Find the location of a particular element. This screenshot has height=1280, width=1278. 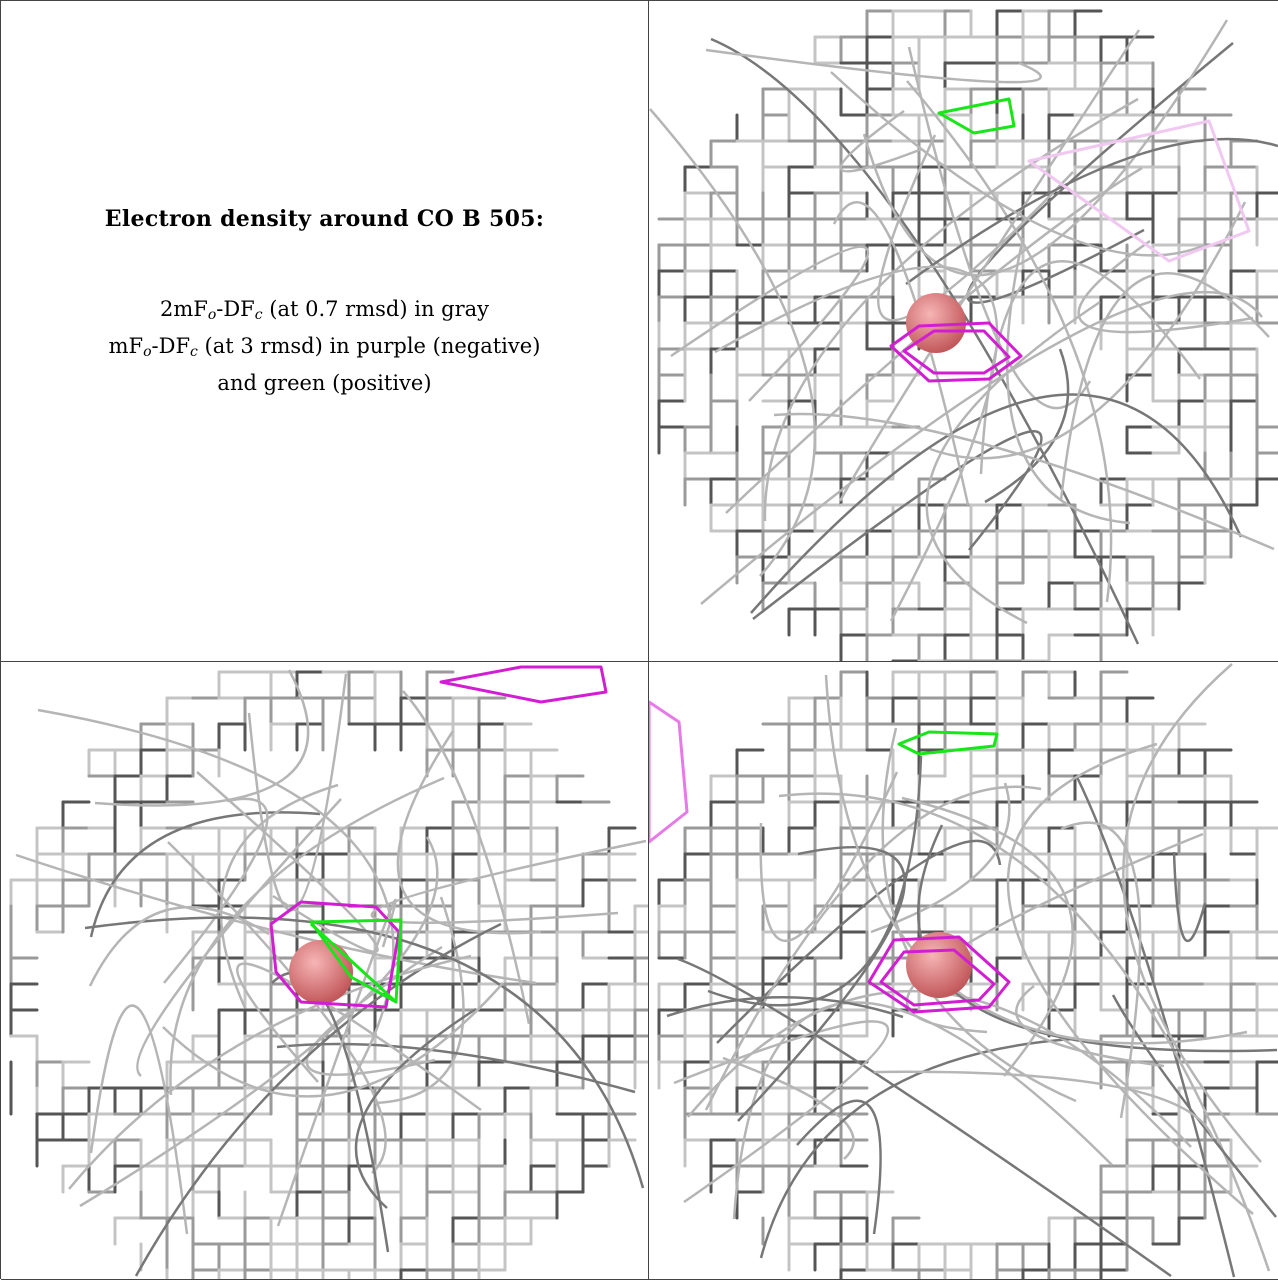

negative-density-cage-side is located at coordinates (669, 772).